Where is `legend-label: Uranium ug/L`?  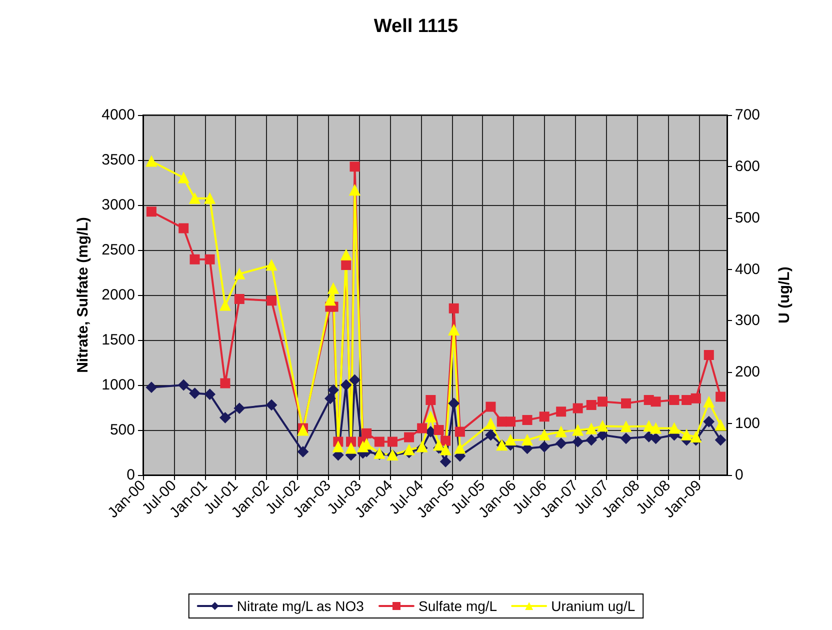 legend-label: Uranium ug/L is located at coordinates (593, 606).